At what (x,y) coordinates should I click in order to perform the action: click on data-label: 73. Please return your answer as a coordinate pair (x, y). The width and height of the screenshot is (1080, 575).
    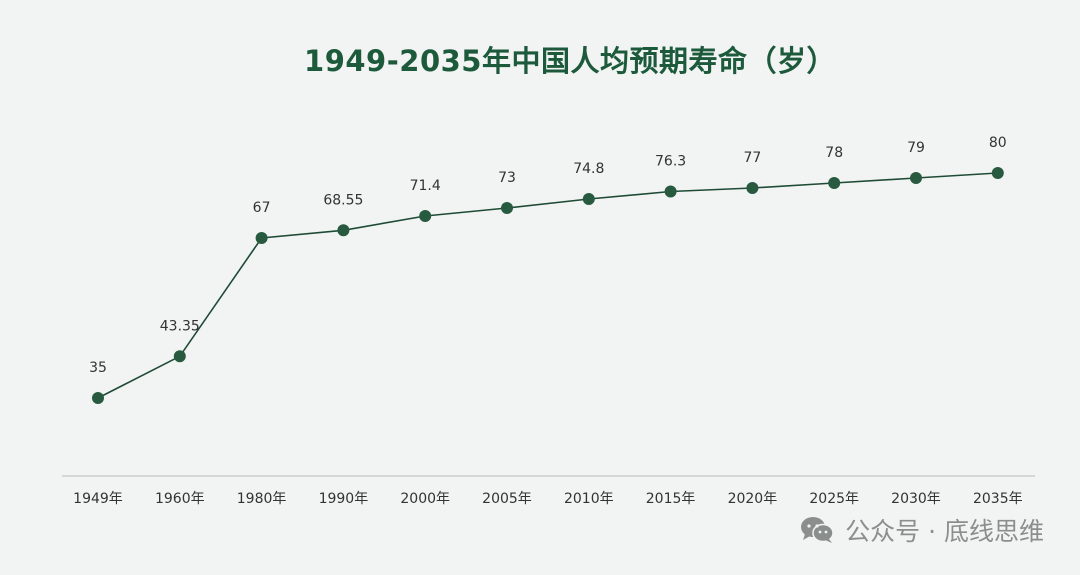
    Looking at the image, I should click on (507, 178).